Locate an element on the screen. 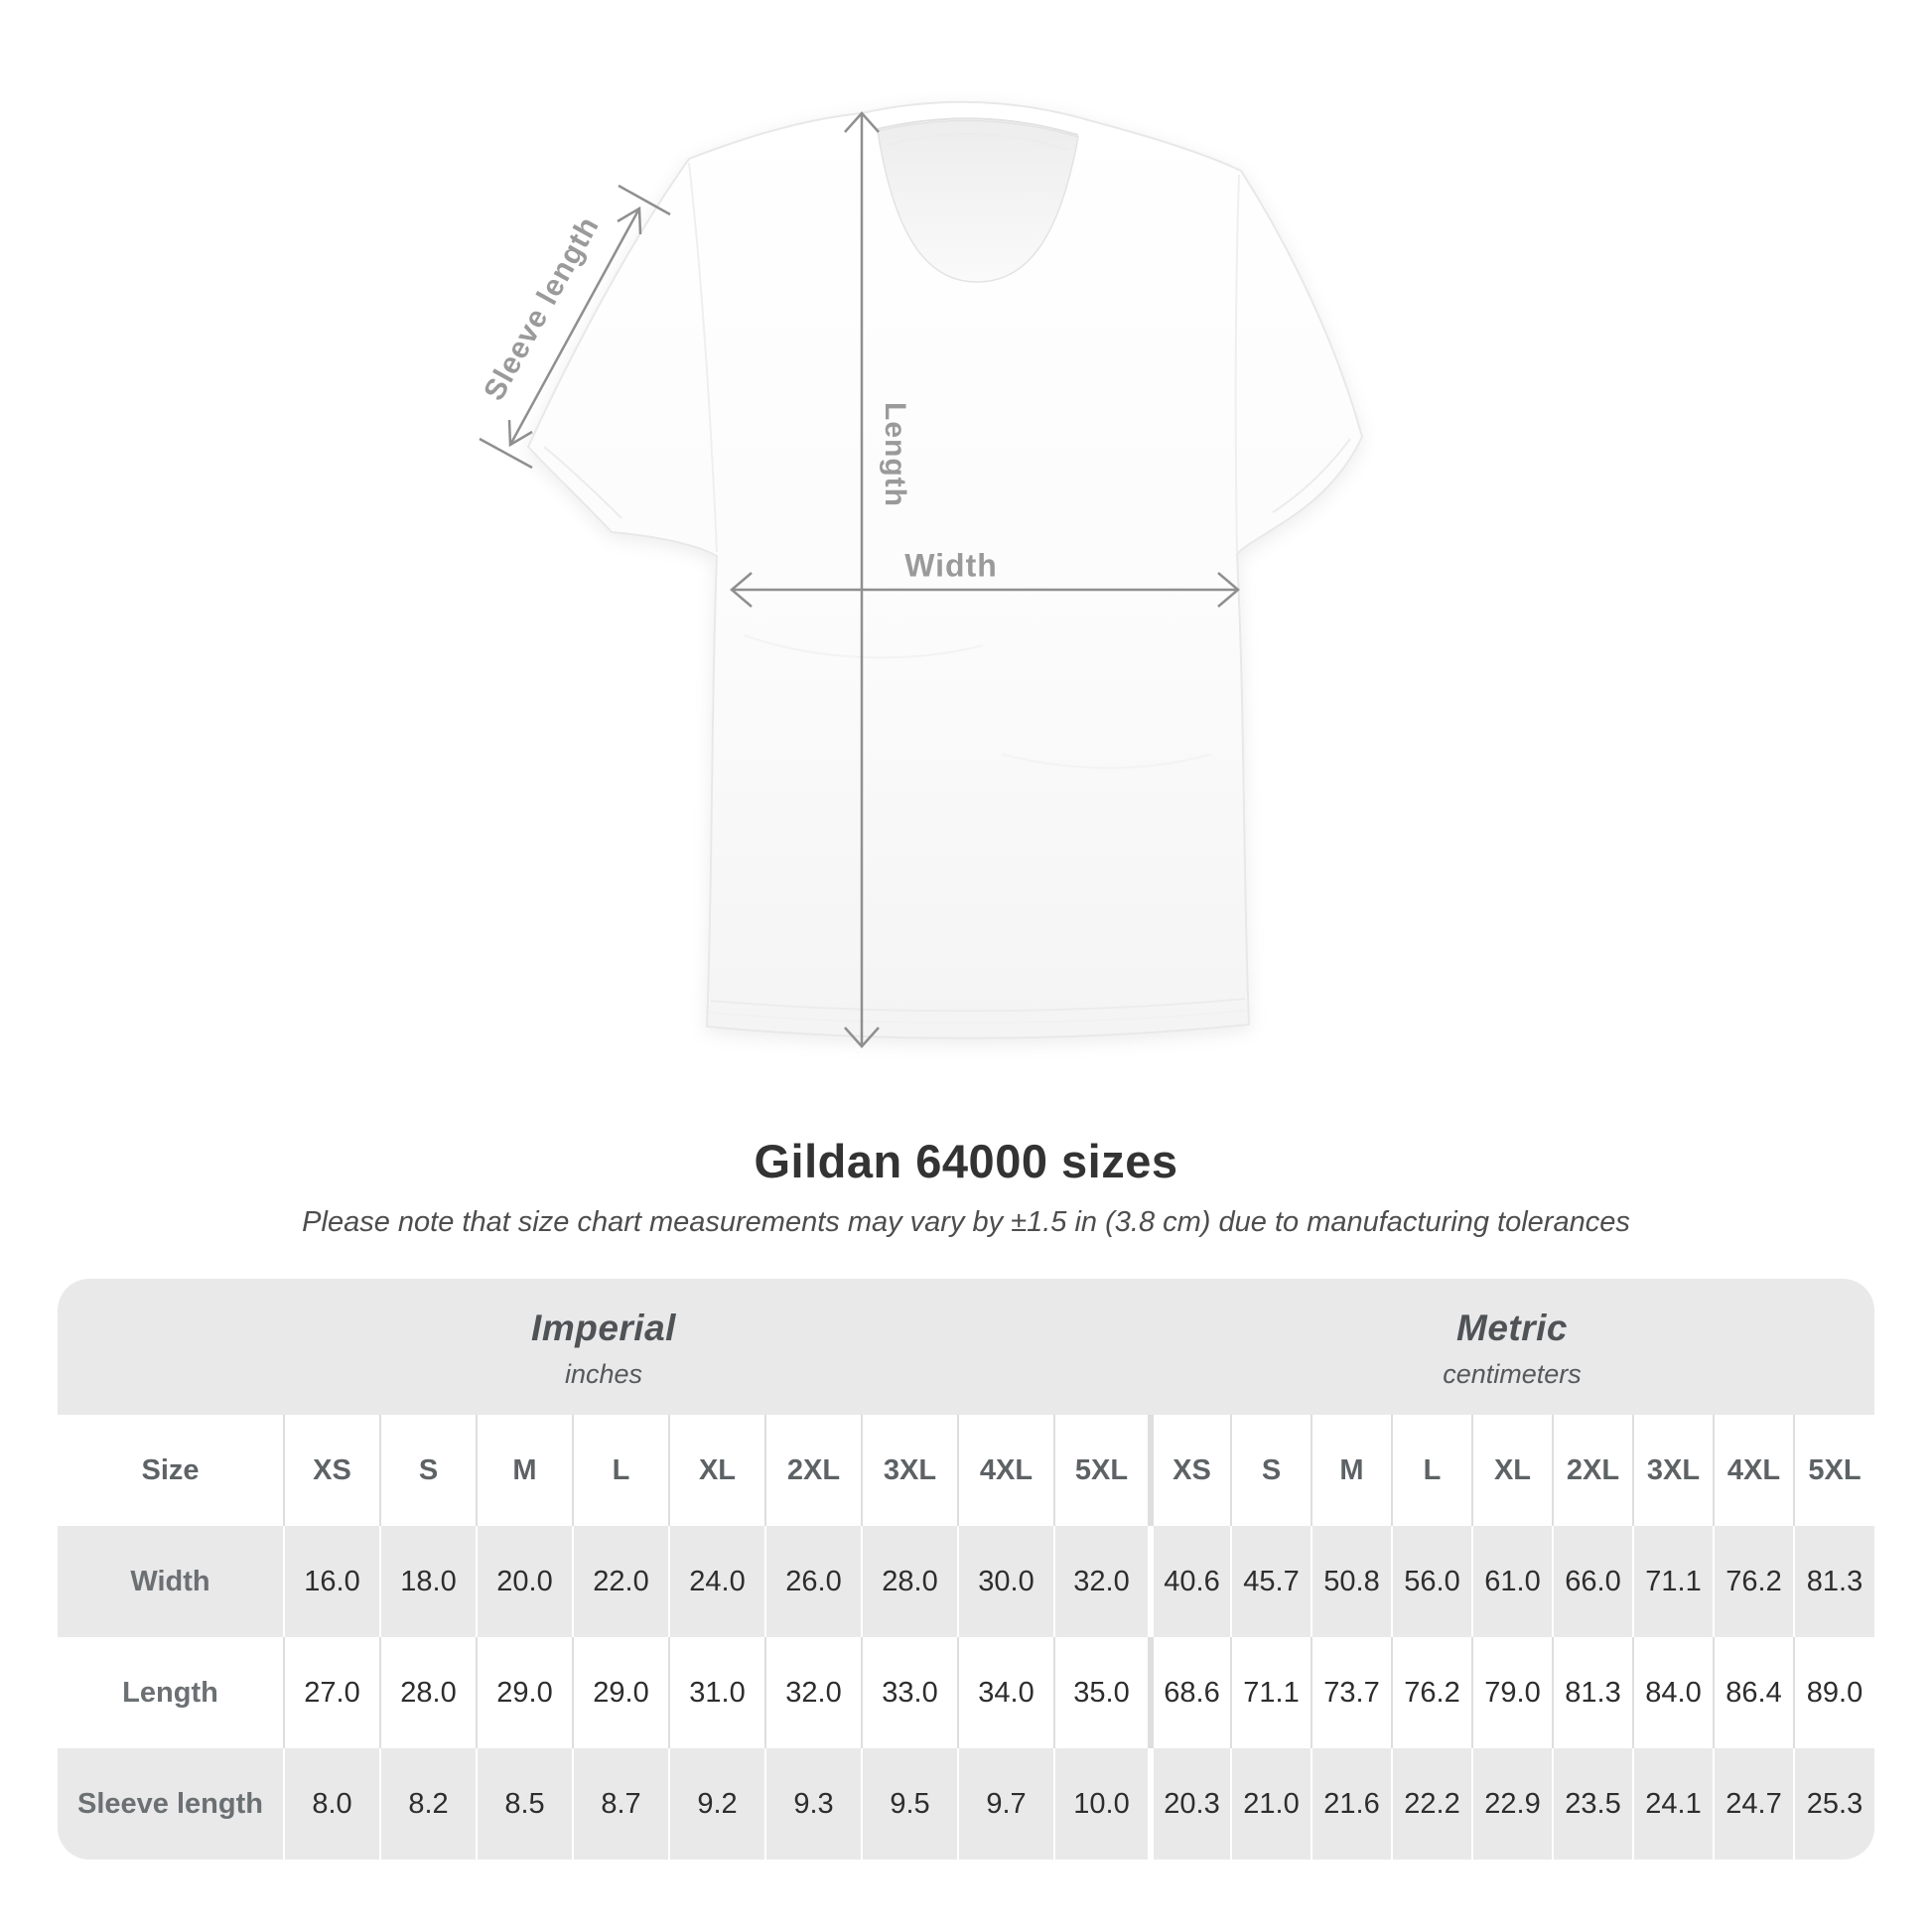  length-arrow is located at coordinates (862, 580).